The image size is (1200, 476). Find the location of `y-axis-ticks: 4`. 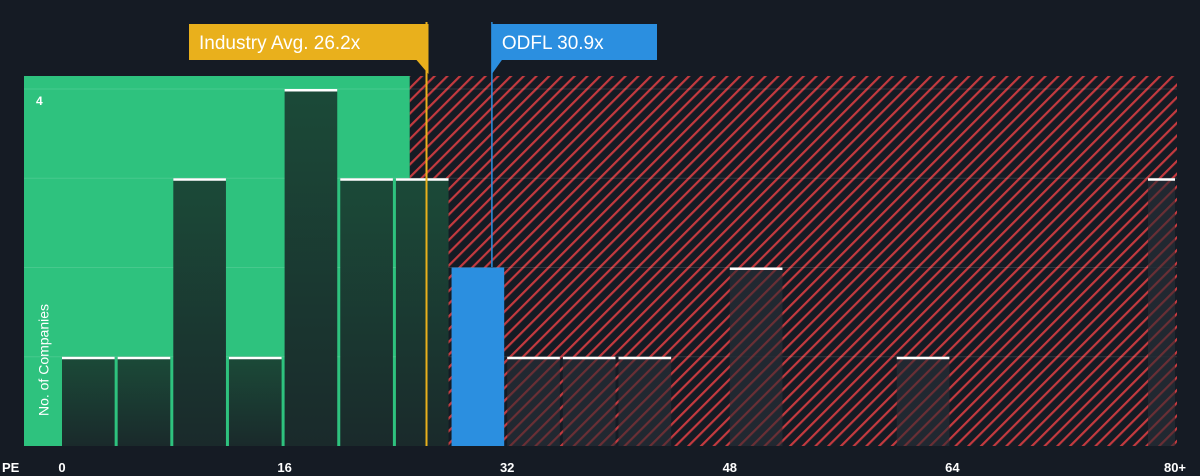

y-axis-ticks: 4 is located at coordinates (39, 101).